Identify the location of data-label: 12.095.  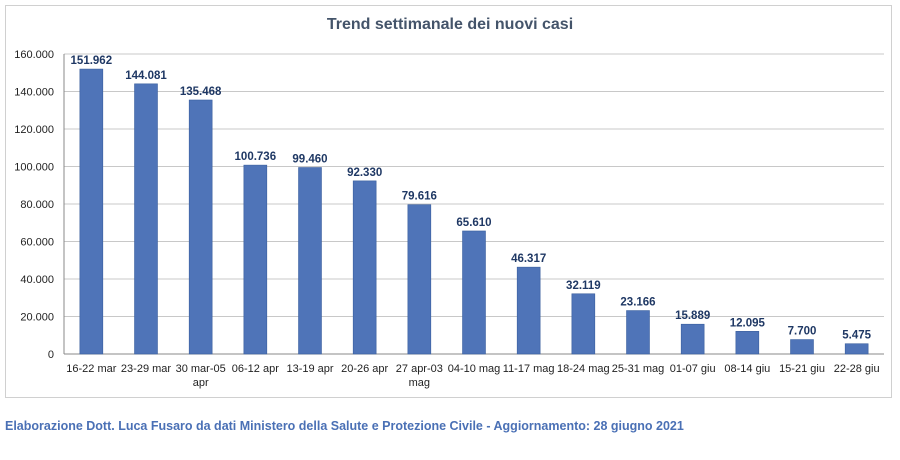
(748, 323).